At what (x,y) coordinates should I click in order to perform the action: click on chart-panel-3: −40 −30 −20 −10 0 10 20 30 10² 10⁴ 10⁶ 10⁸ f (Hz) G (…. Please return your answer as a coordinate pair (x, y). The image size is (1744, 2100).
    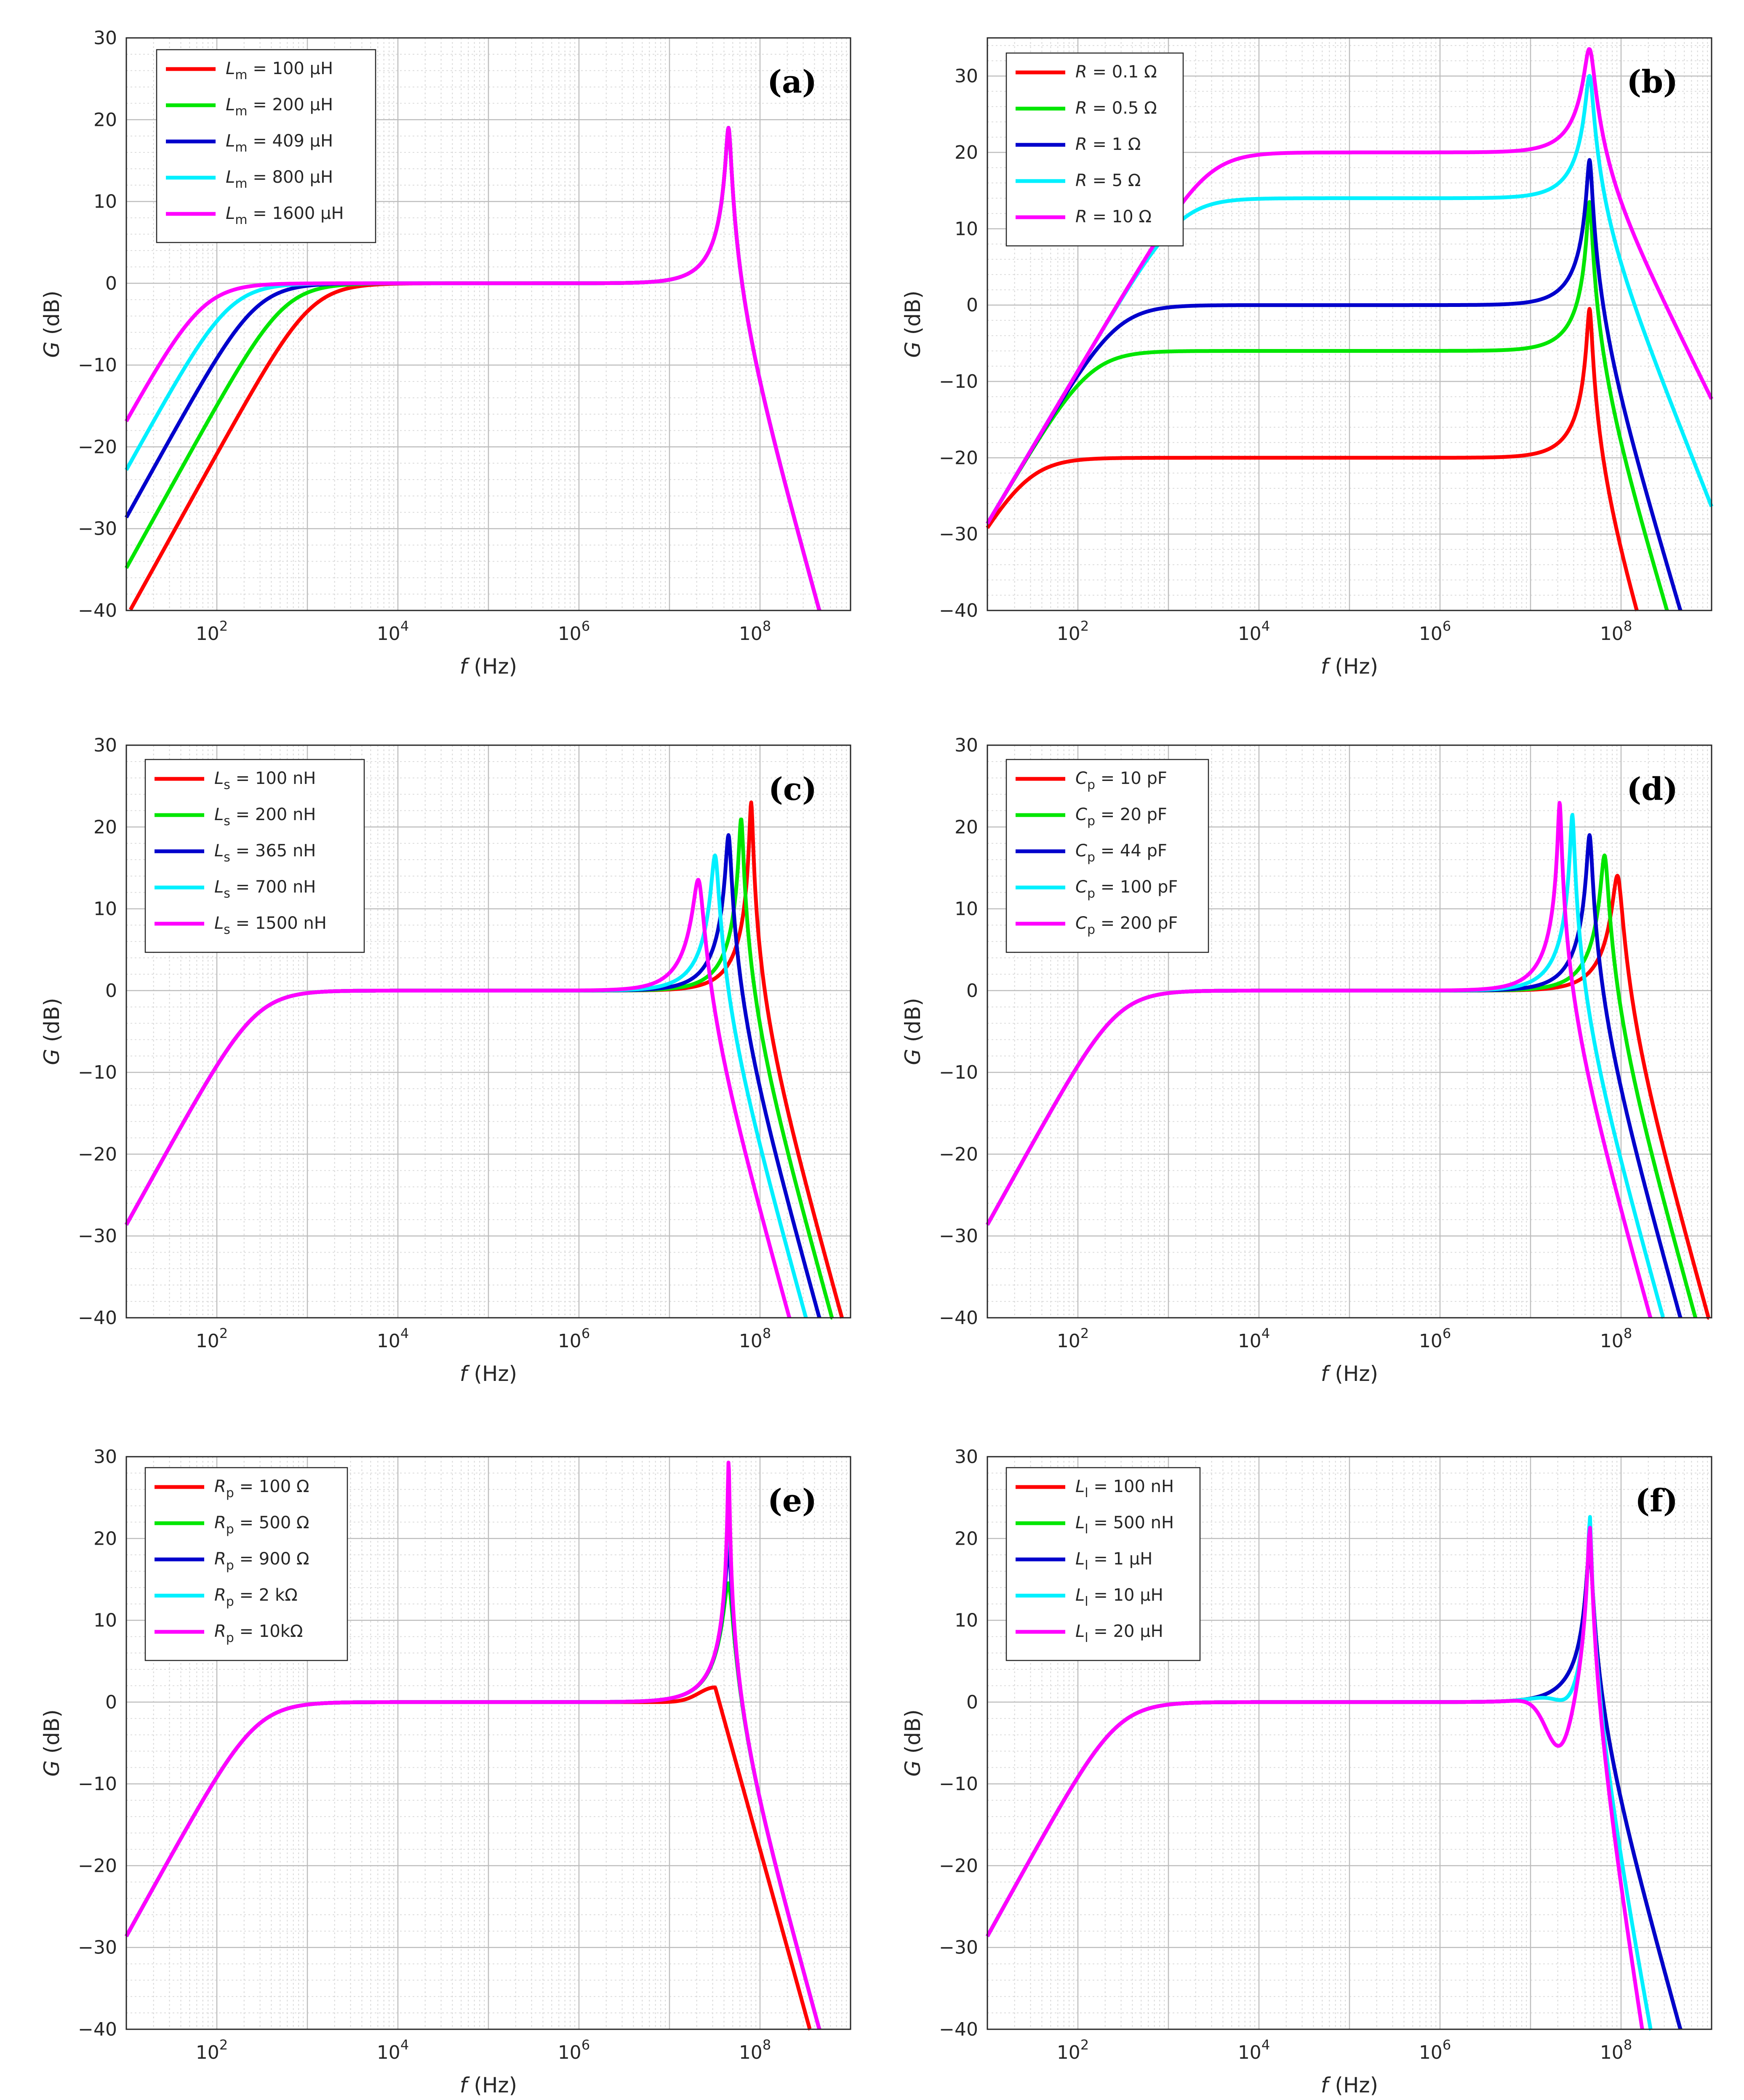
    Looking at the image, I should click on (1306, 1060).